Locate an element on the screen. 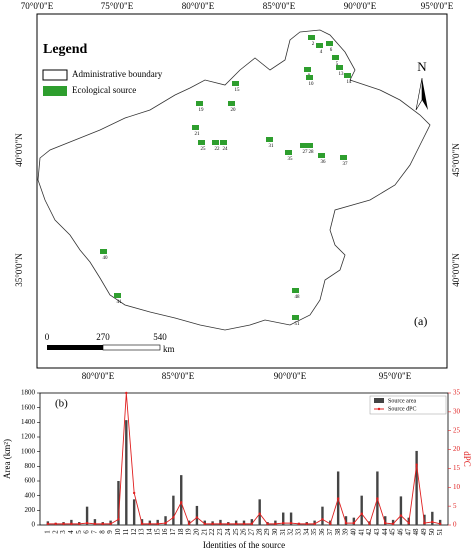 The width and height of the screenshot is (474, 553). x-axis-label: Identities of the source is located at coordinates (244, 545).